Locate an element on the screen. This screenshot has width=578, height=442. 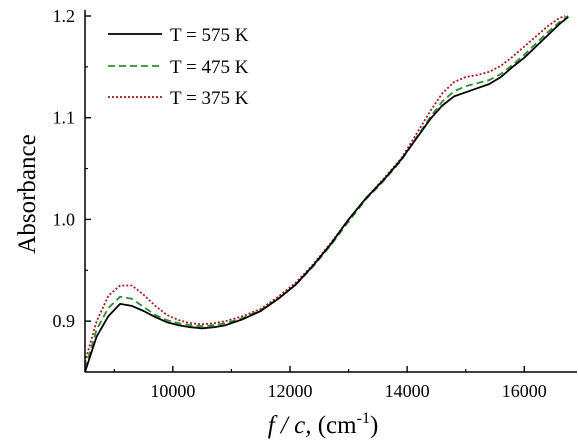
chart-legend: T = 575 K T = 475 K T = 375 K is located at coordinates (178, 67).